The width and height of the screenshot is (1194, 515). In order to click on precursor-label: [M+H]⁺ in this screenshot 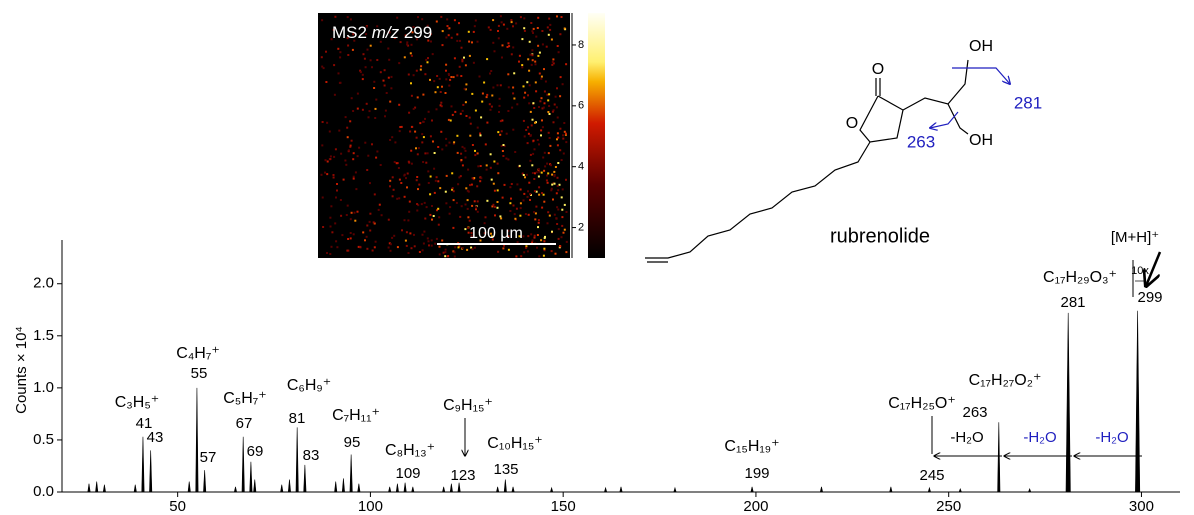, I will do `click(1135, 237)`.